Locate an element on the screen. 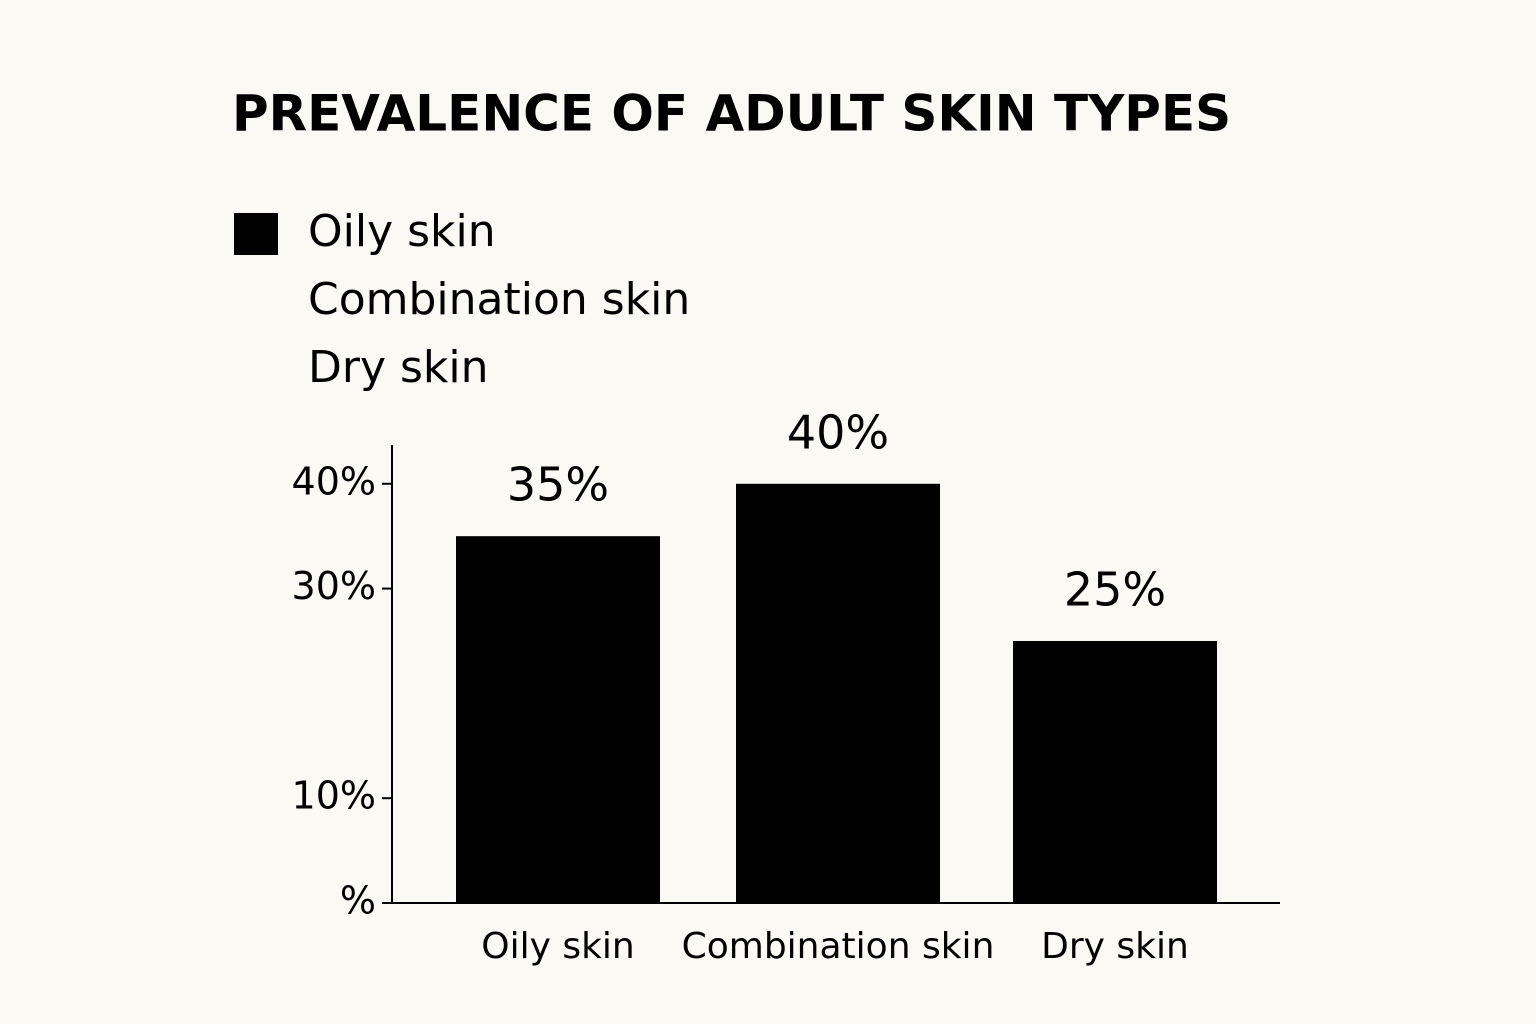 Image resolution: width=1536 pixels, height=1024 pixels. x-tick-label: Oily skin is located at coordinates (558, 946).